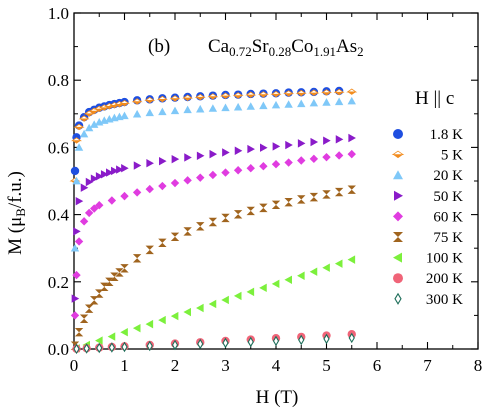 This screenshot has width=485, height=418. What do you see at coordinates (360, 51) in the screenshot?
I see `subscript-text: 2` at bounding box center [360, 51].